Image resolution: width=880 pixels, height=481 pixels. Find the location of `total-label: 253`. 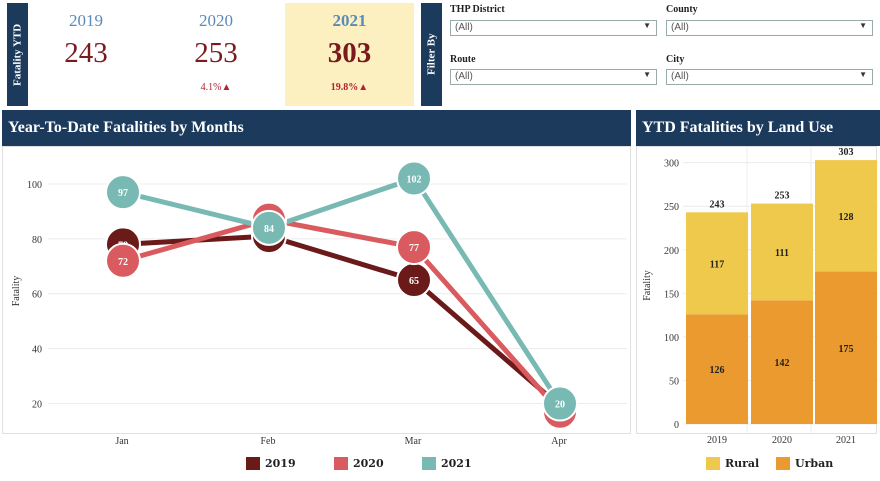

total-label: 253 is located at coordinates (782, 196).